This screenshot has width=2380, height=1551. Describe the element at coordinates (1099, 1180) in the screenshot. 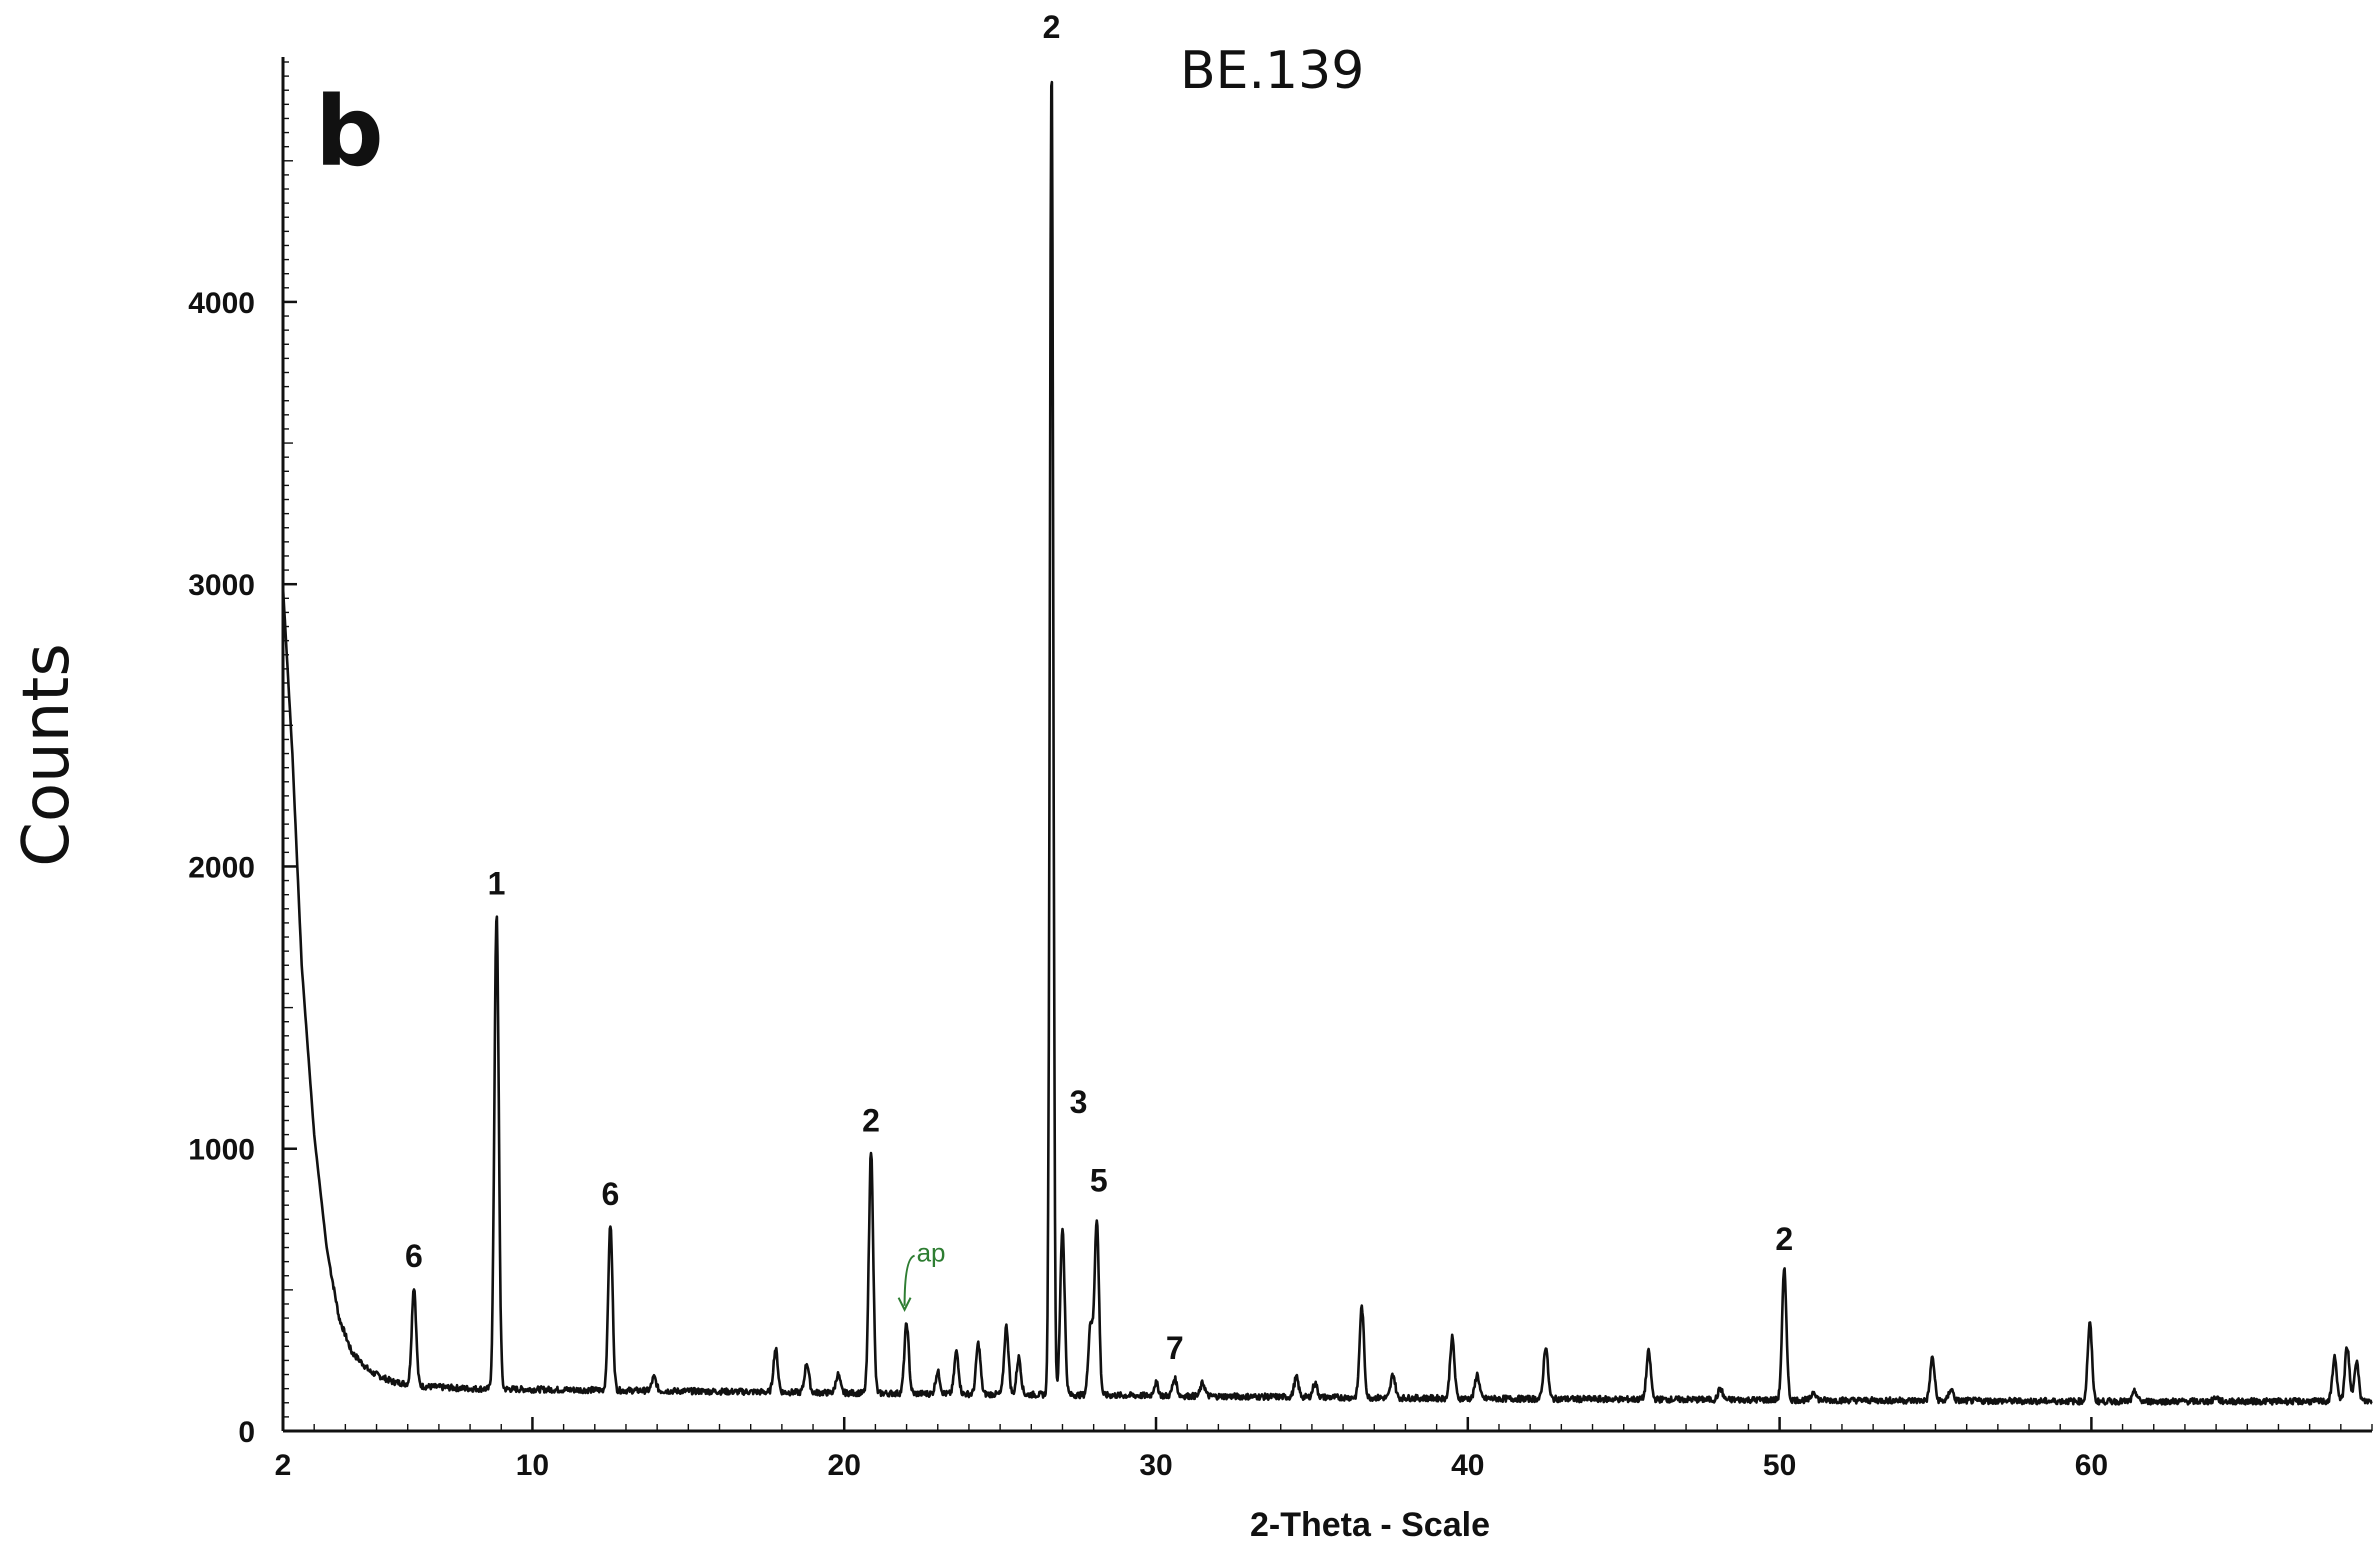

I see `peak-label: 5` at that location.